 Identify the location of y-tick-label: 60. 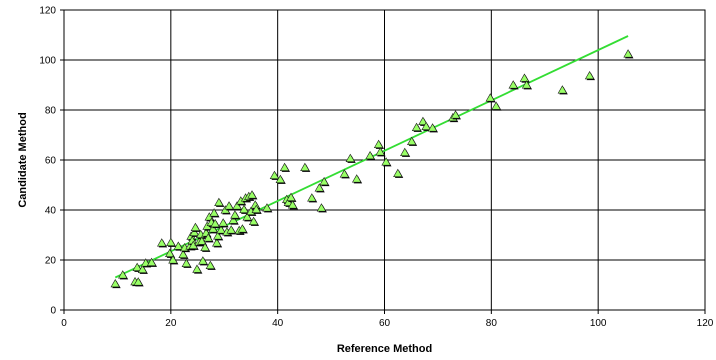
(51, 161).